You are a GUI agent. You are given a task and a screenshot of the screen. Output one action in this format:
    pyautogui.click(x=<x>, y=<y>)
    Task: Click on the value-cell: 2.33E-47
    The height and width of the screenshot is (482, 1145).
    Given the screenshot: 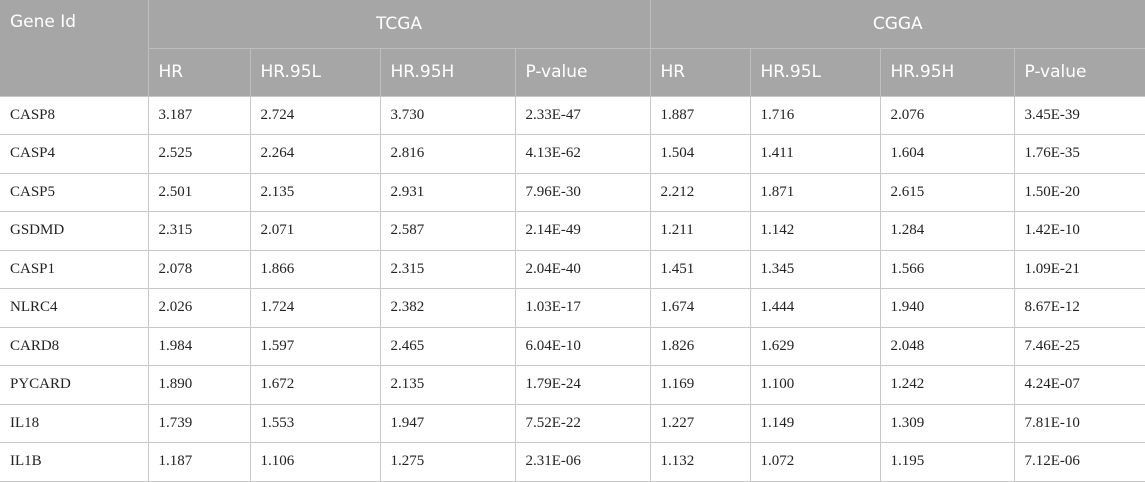 What is the action you would take?
    pyautogui.click(x=582, y=115)
    